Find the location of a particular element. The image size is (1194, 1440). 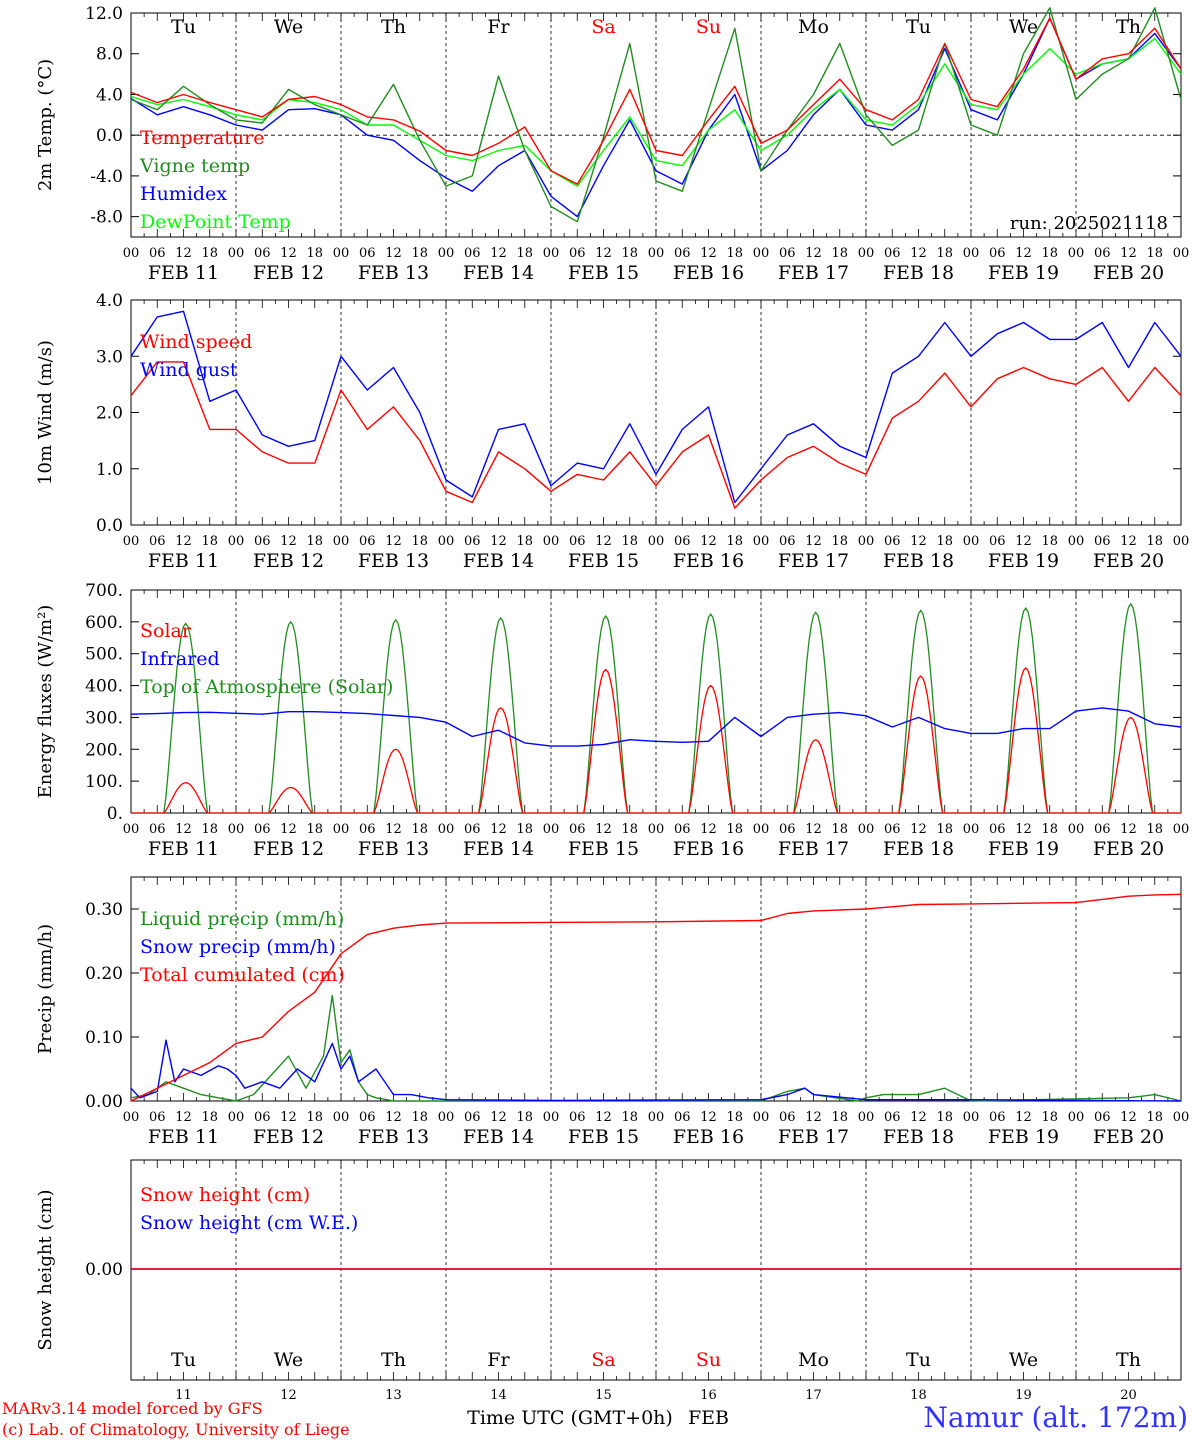

series-snow-precip-mm-h-line is located at coordinates (656, 1070).